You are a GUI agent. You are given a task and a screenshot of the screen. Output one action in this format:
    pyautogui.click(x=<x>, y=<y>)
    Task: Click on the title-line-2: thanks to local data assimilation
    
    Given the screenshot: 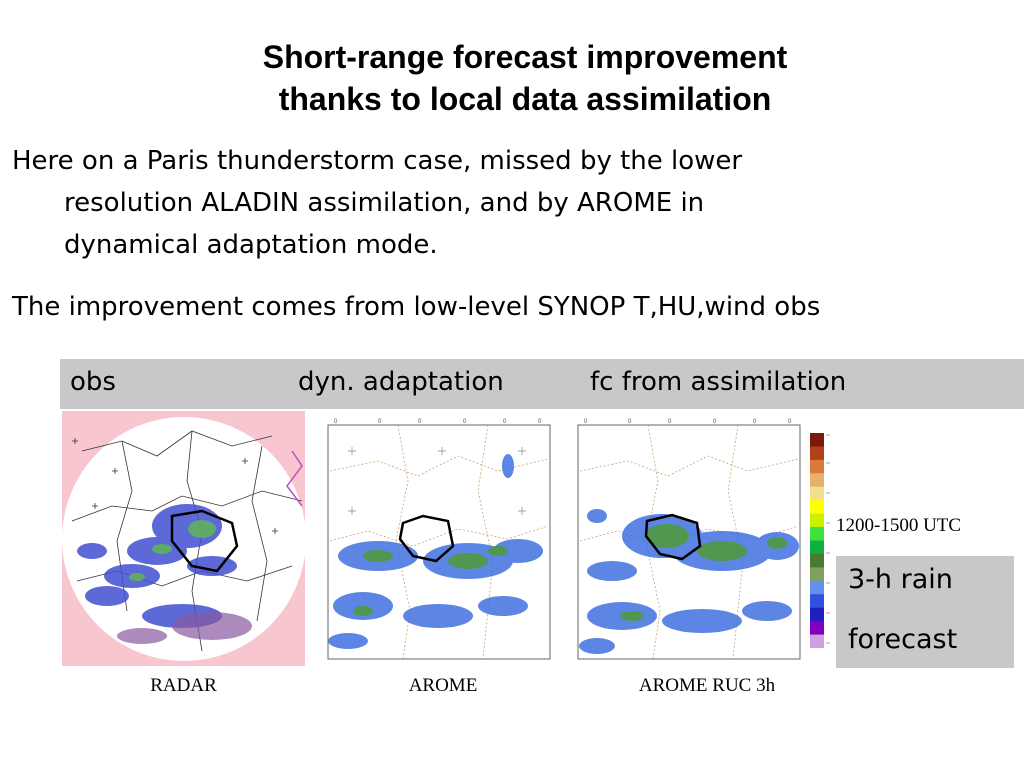 What is the action you would take?
    pyautogui.click(x=525, y=99)
    